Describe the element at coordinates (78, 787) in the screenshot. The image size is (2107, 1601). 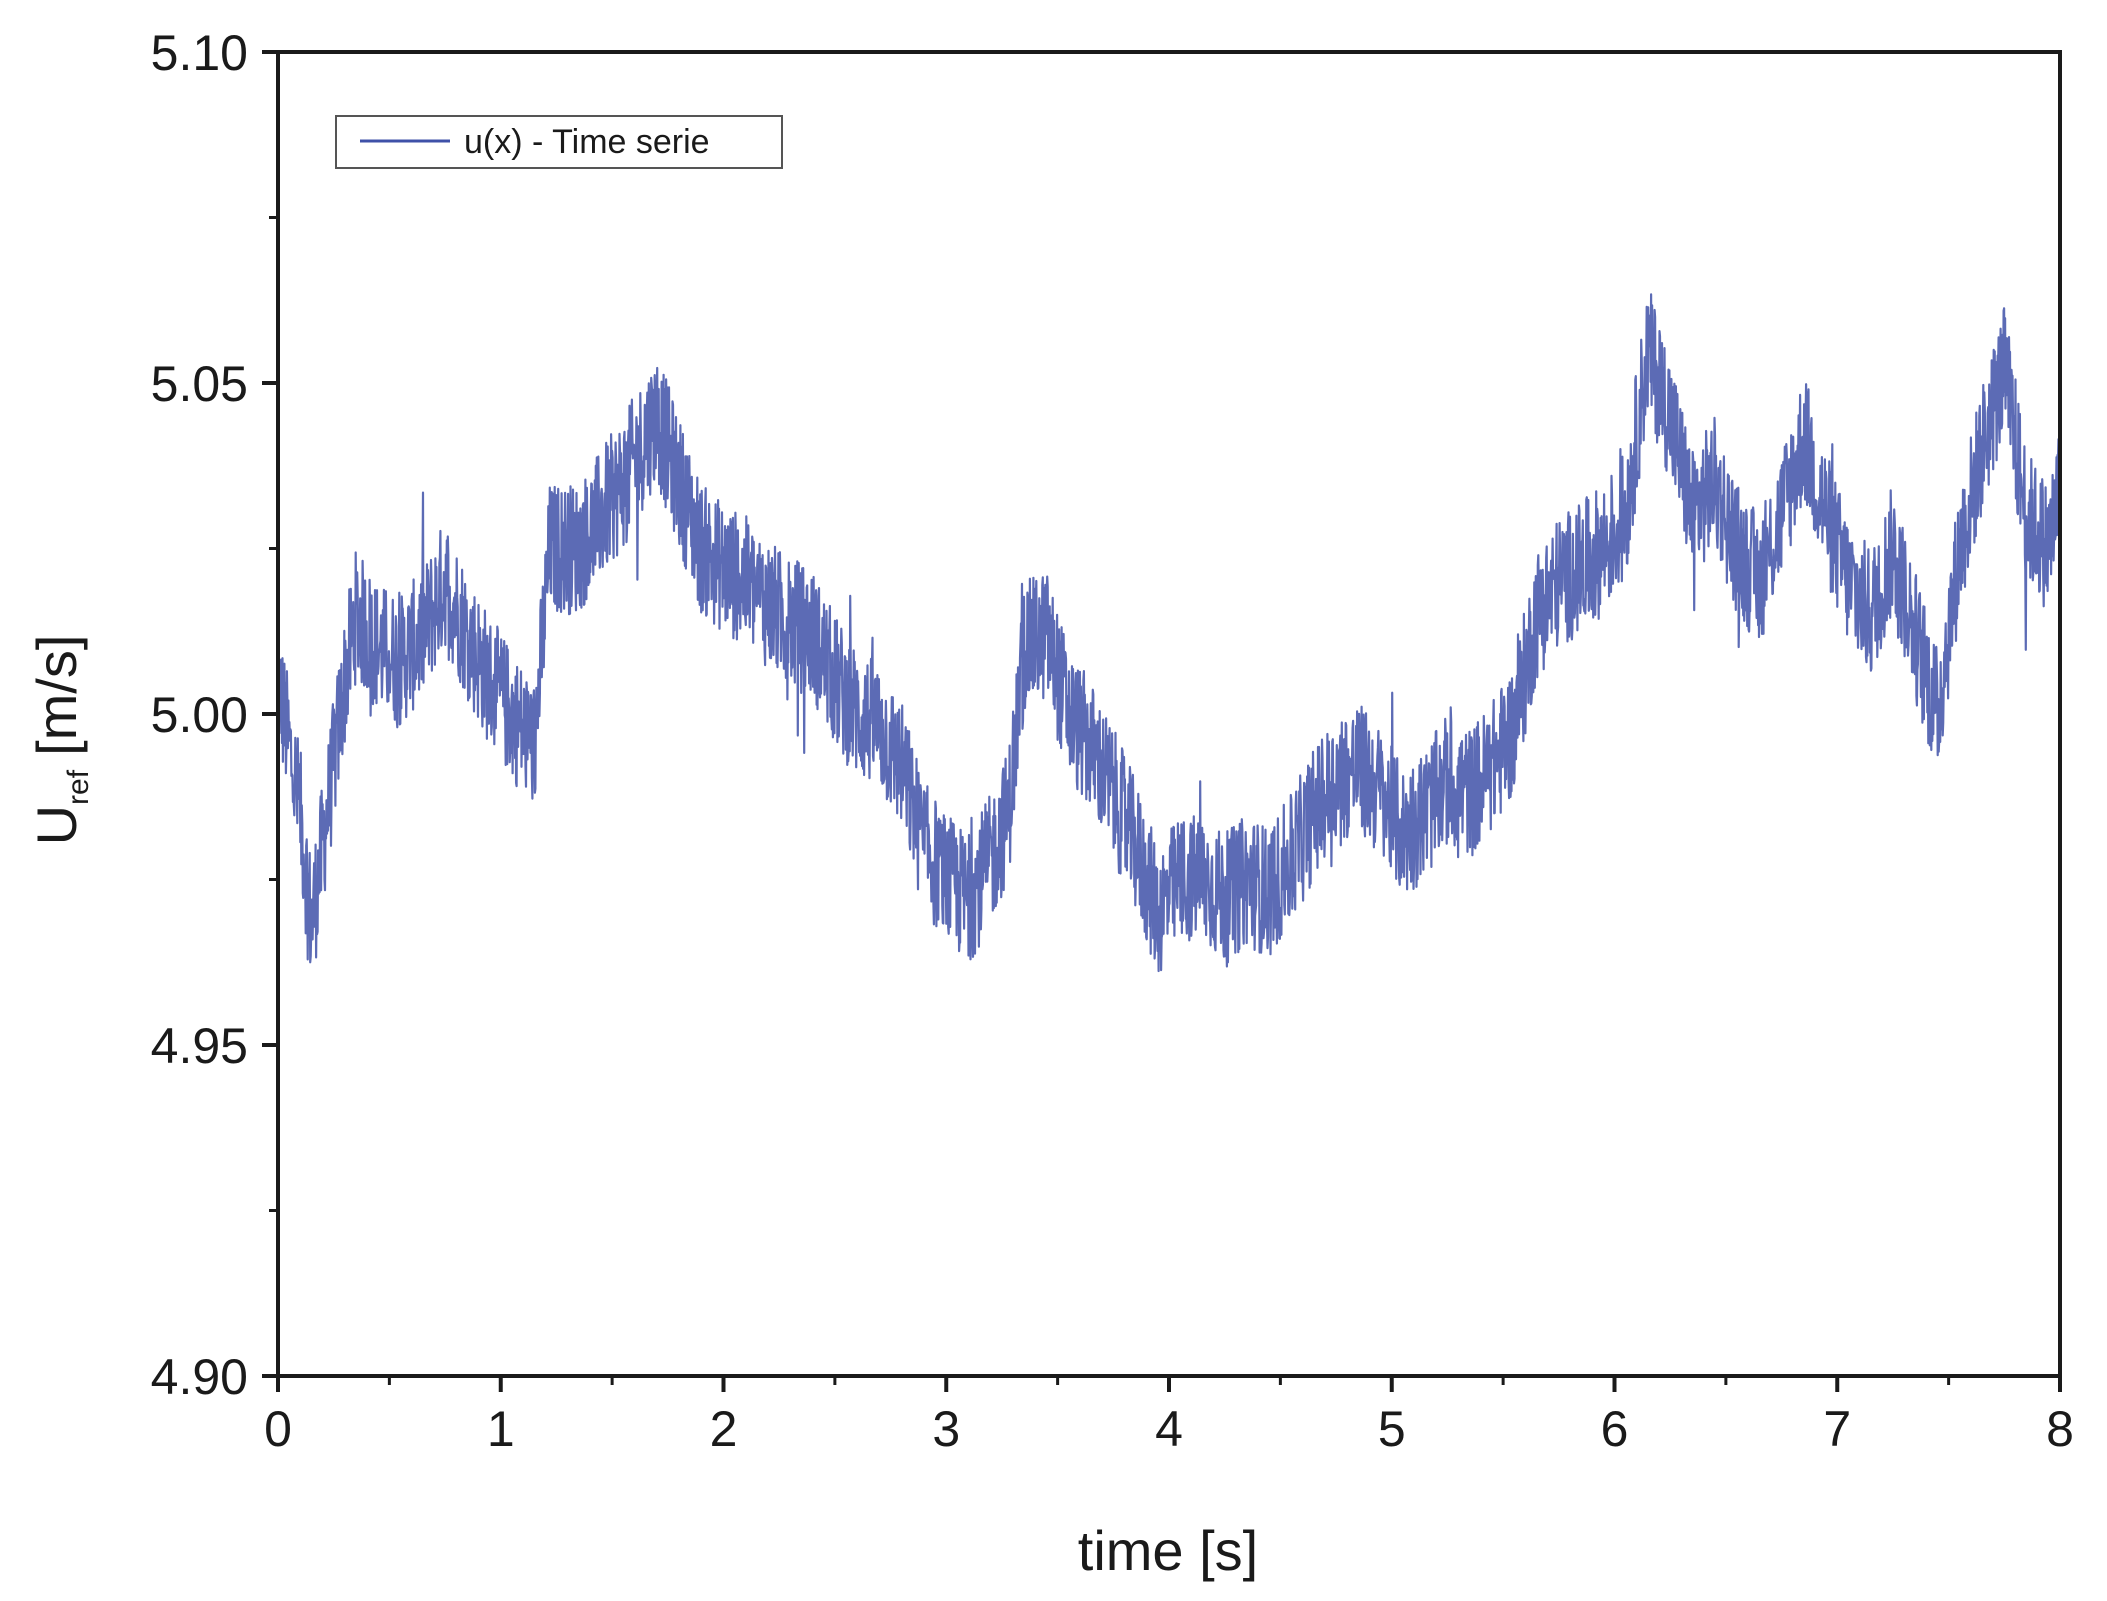
I see `y-axis-title-subscript: ref` at that location.